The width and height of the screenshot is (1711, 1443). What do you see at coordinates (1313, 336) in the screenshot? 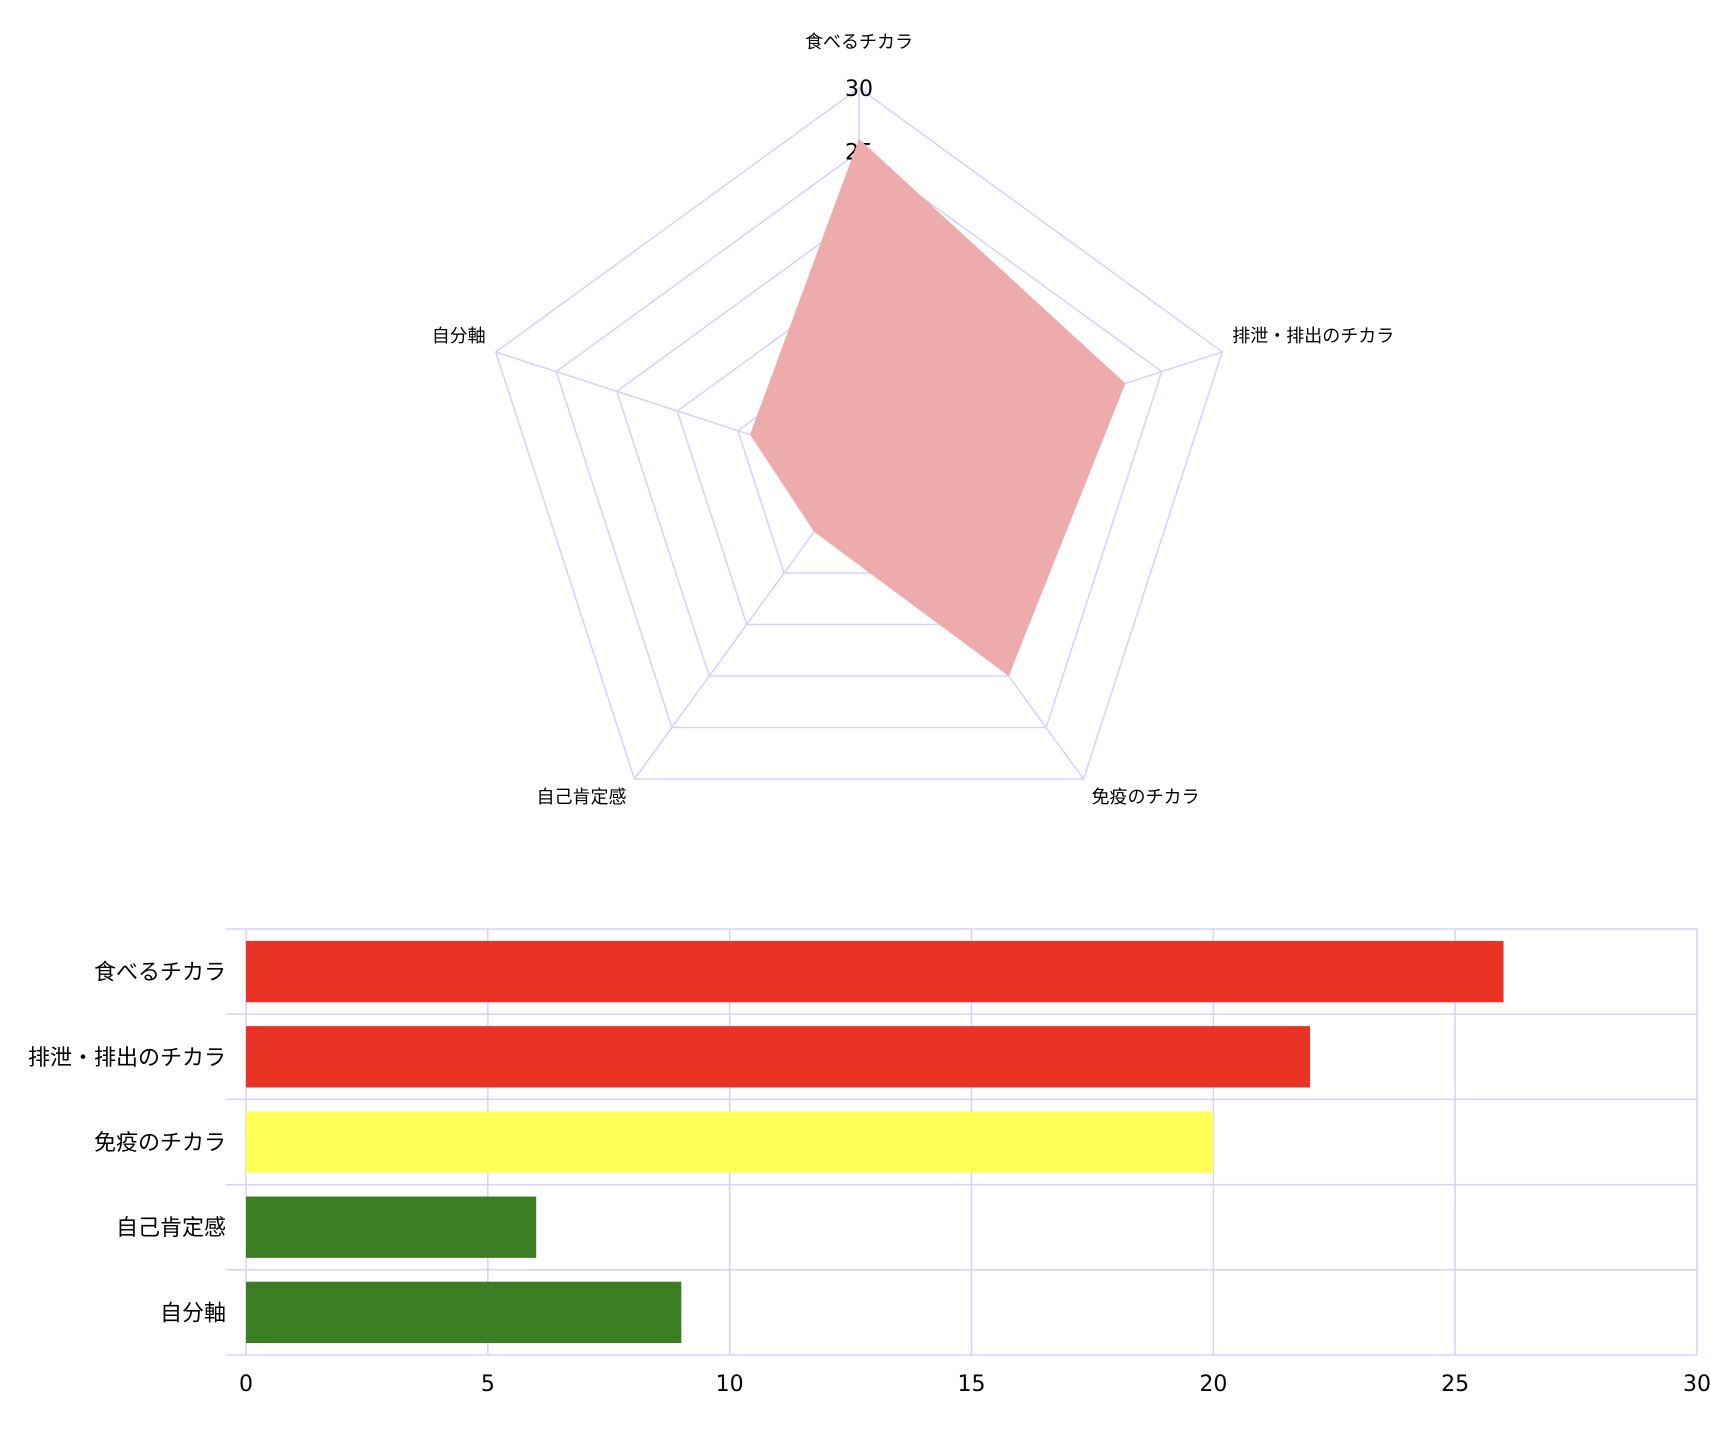
I see `radar-axis-label: 排泄・排出のチカラ` at bounding box center [1313, 336].